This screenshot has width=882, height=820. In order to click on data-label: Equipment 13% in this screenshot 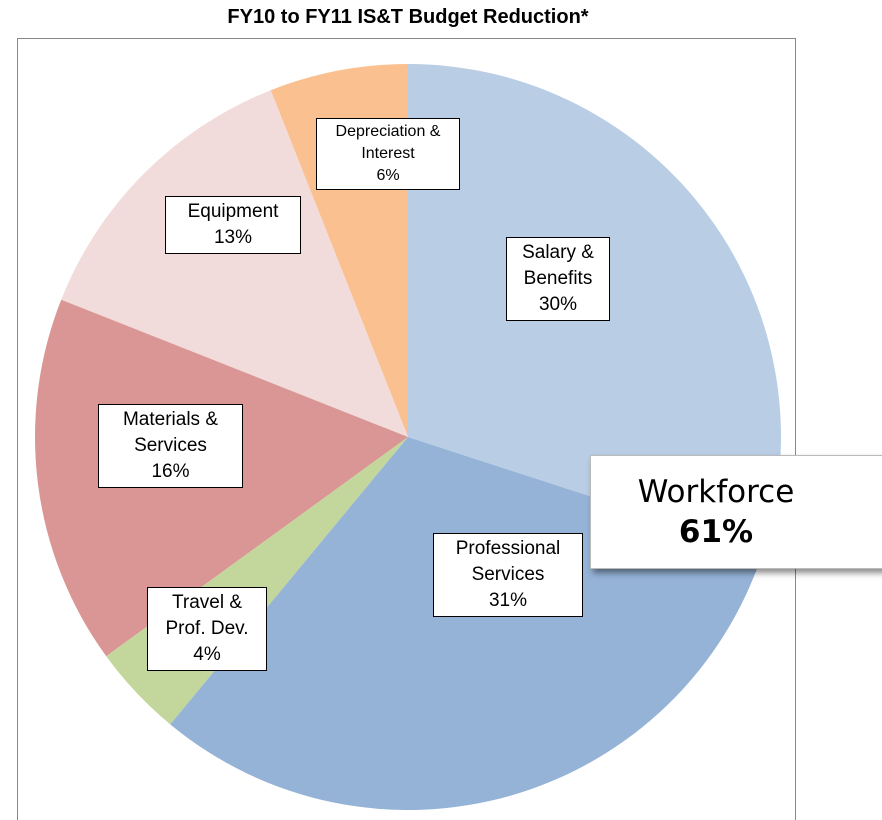, I will do `click(233, 225)`.